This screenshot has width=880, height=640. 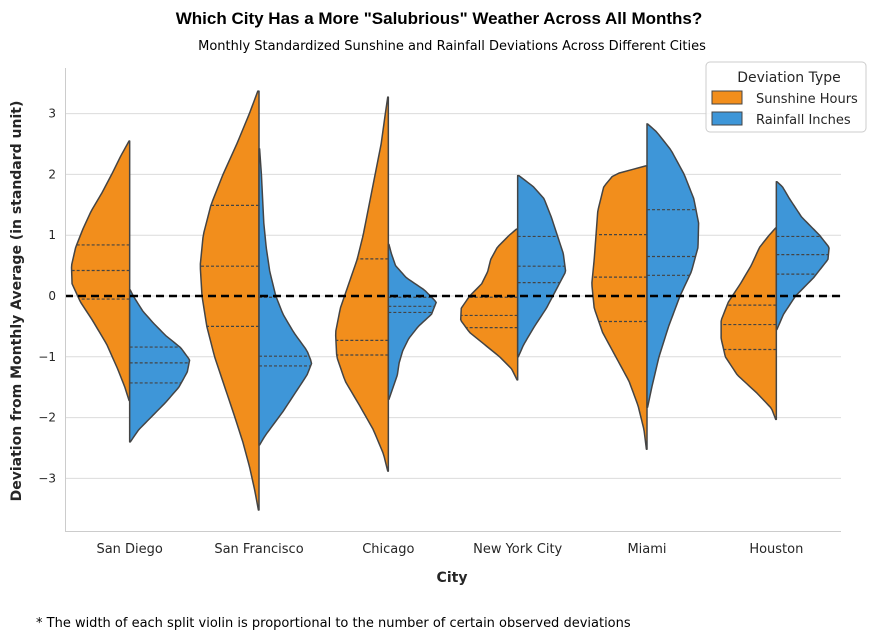 I want to click on x-tick-label: New York City, so click(x=517, y=549).